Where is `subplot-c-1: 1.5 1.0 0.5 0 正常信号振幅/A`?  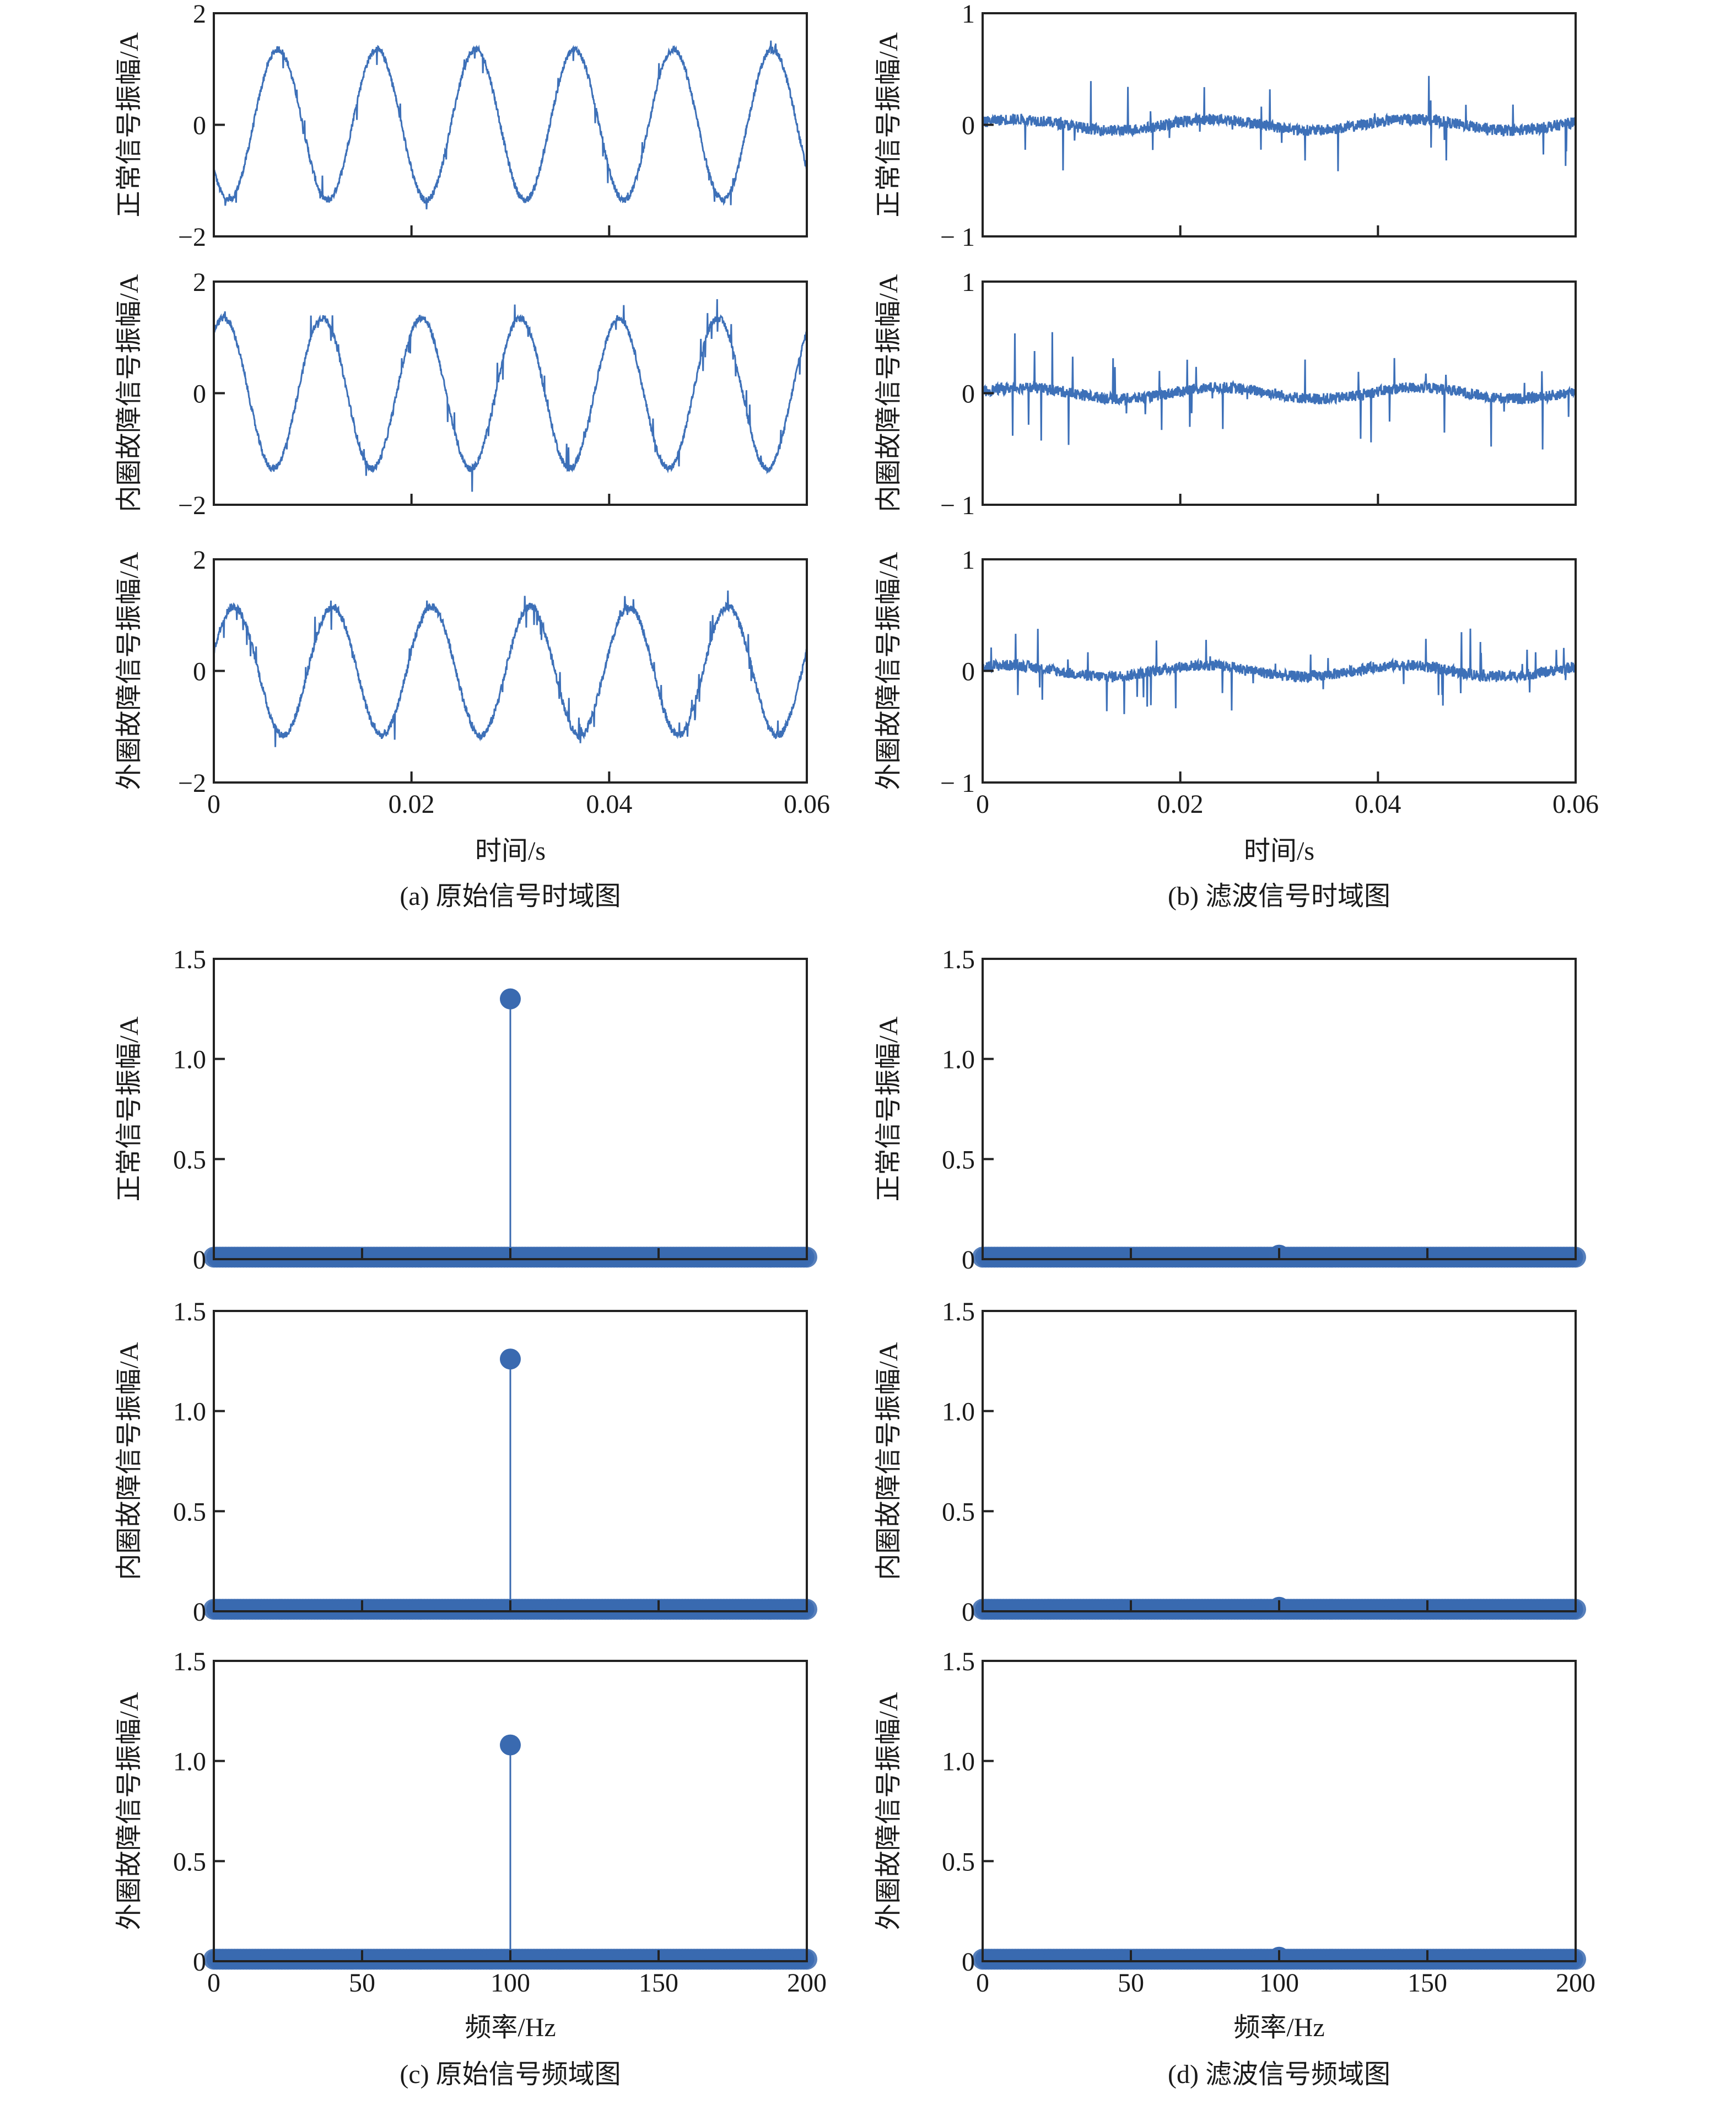
subplot-c-1: 1.5 1.0 0.5 0 正常信号振幅/A is located at coordinates (466, 1110).